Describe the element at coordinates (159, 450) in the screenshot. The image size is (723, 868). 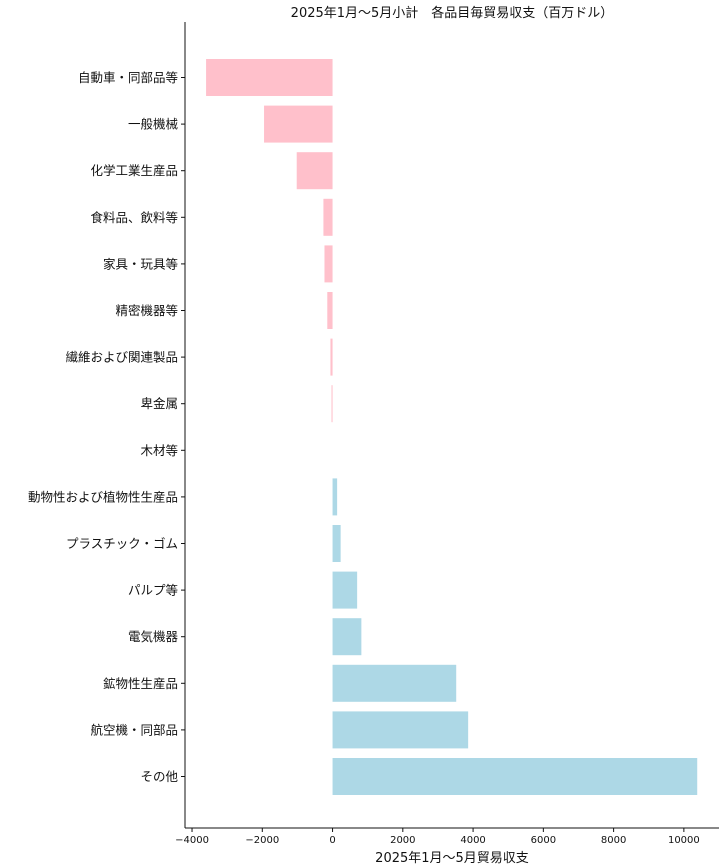
I see `category-label-8: 木材等` at that location.